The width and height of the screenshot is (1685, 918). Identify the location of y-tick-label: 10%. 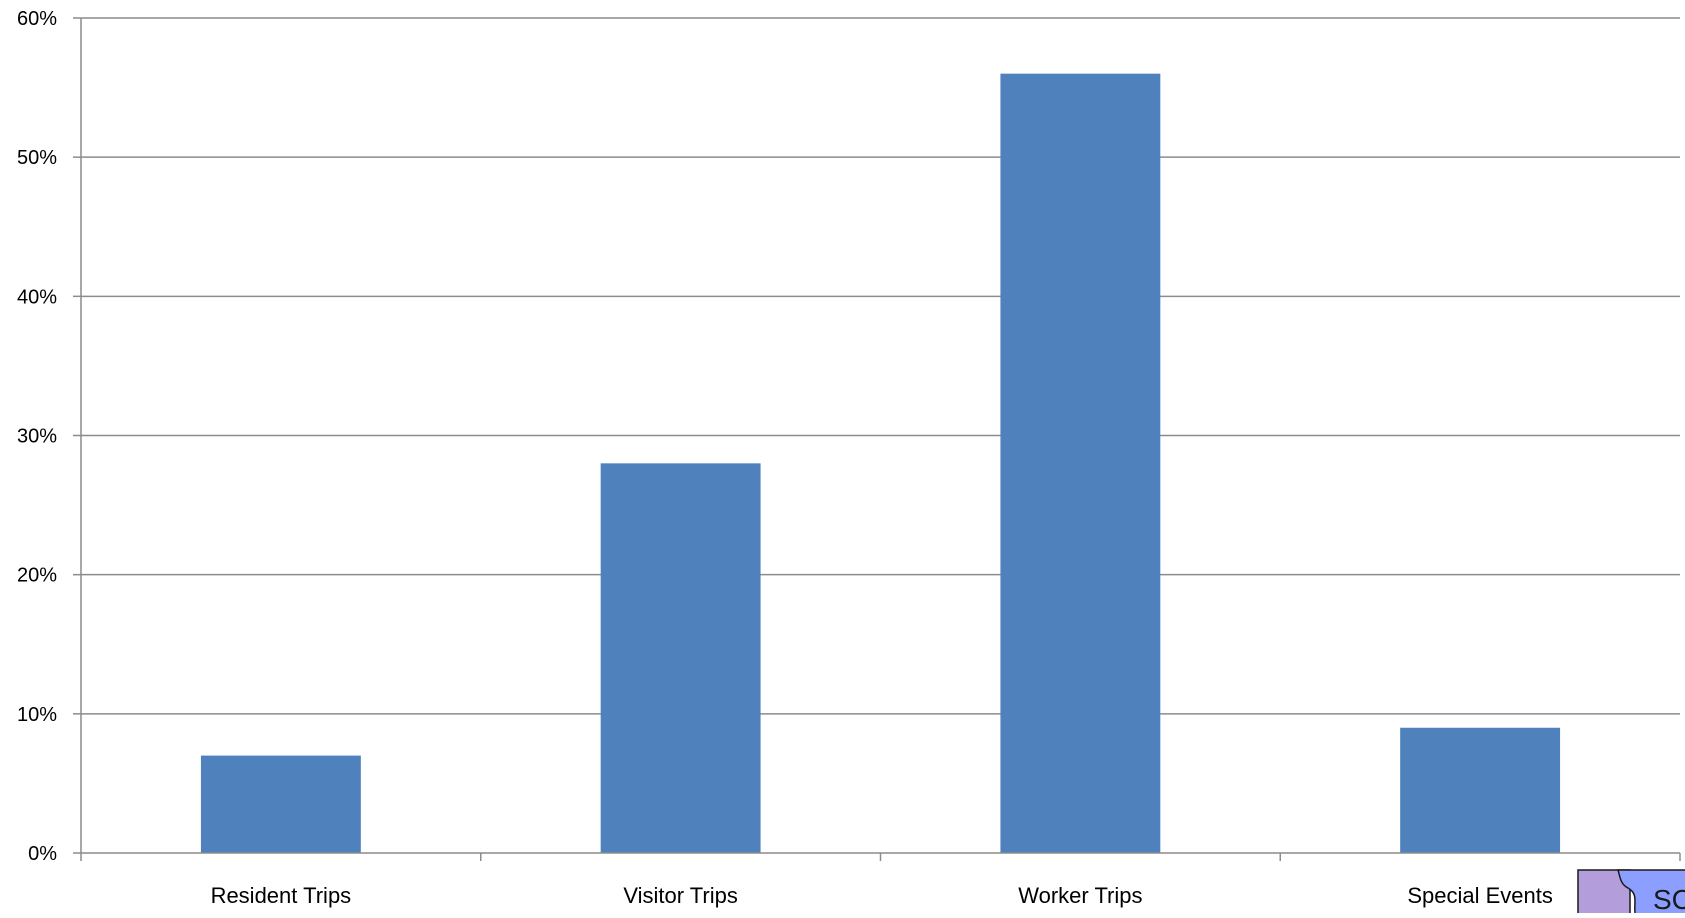
(37, 715).